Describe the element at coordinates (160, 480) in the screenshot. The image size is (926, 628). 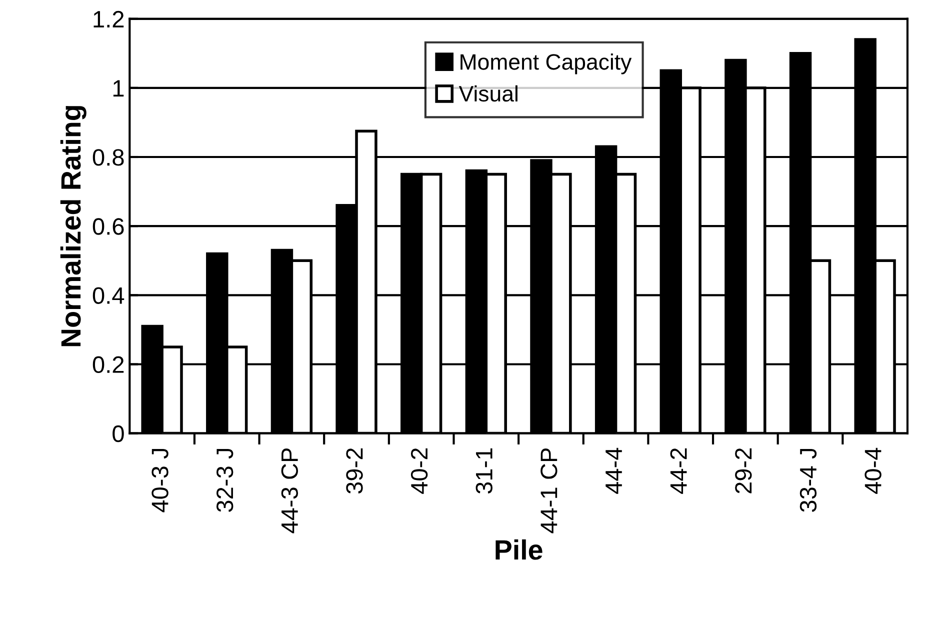
I see `x-tick-label: 40-3 J` at that location.